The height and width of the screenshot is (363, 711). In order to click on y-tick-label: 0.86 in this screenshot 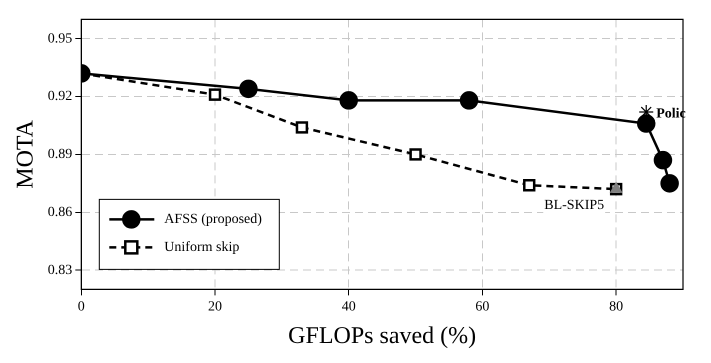, I will do `click(60, 212)`.